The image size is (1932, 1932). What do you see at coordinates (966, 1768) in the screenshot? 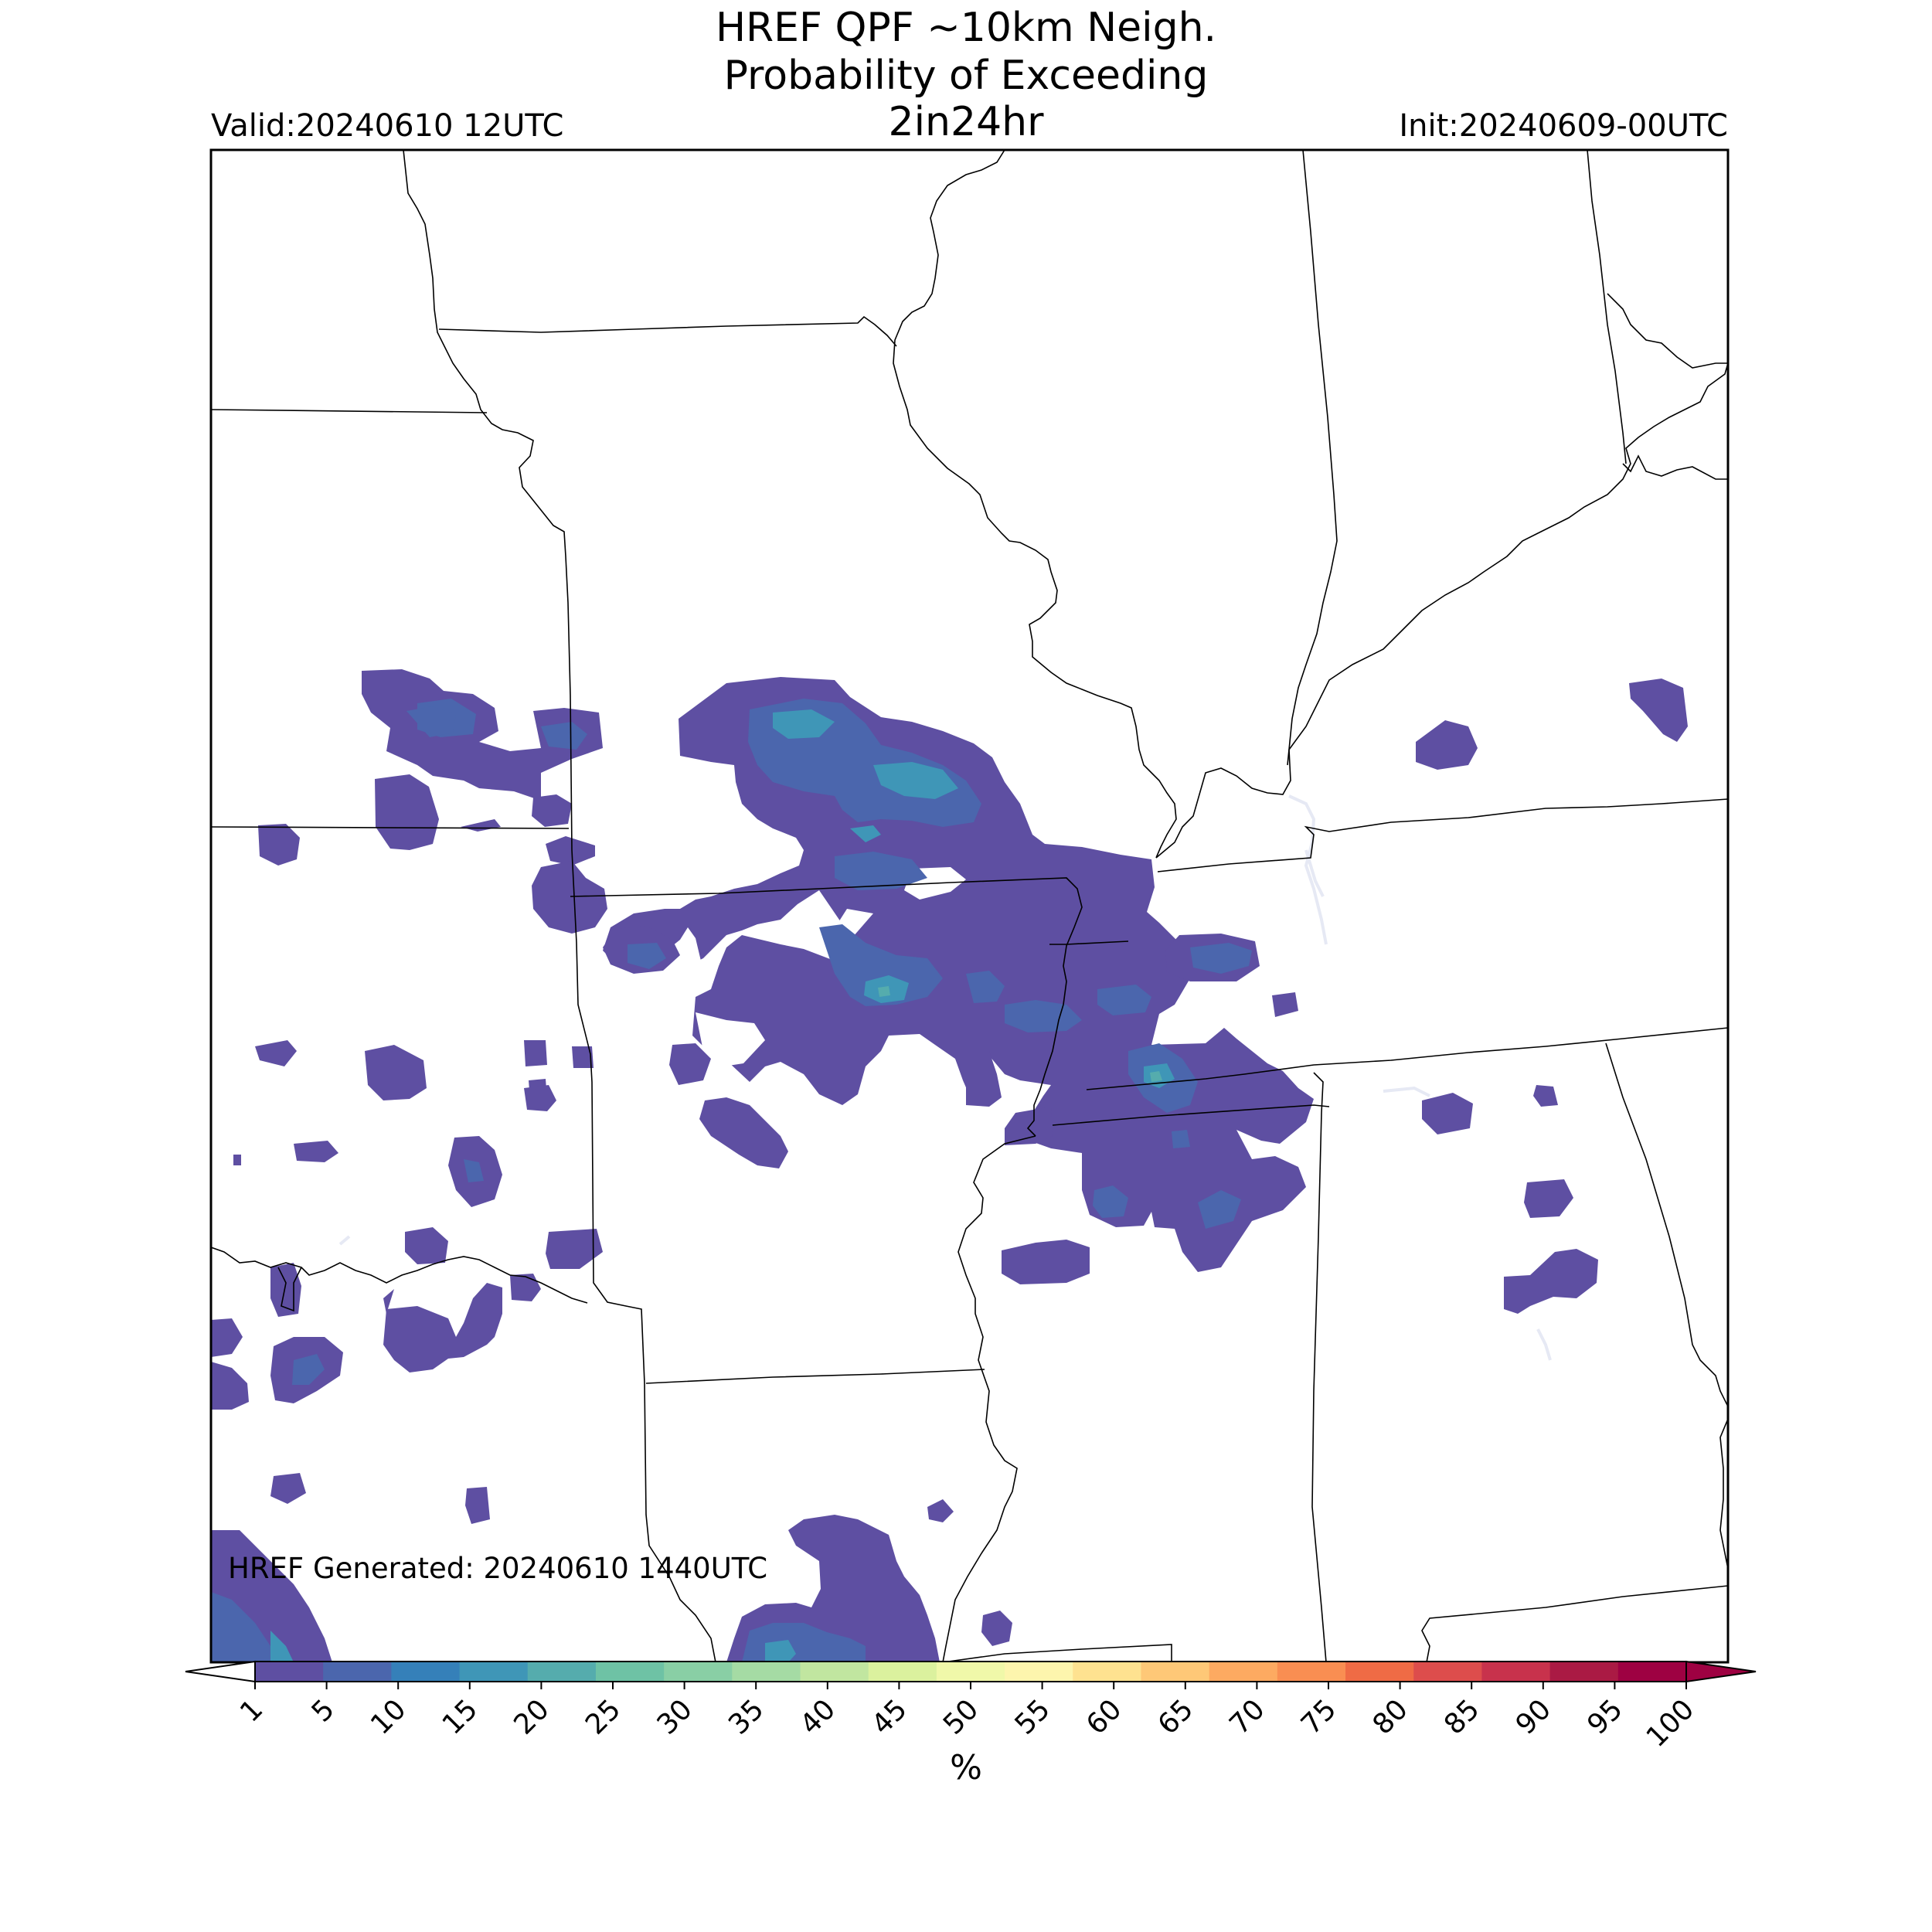
I see `colorbar-unit-label: %` at bounding box center [966, 1768].